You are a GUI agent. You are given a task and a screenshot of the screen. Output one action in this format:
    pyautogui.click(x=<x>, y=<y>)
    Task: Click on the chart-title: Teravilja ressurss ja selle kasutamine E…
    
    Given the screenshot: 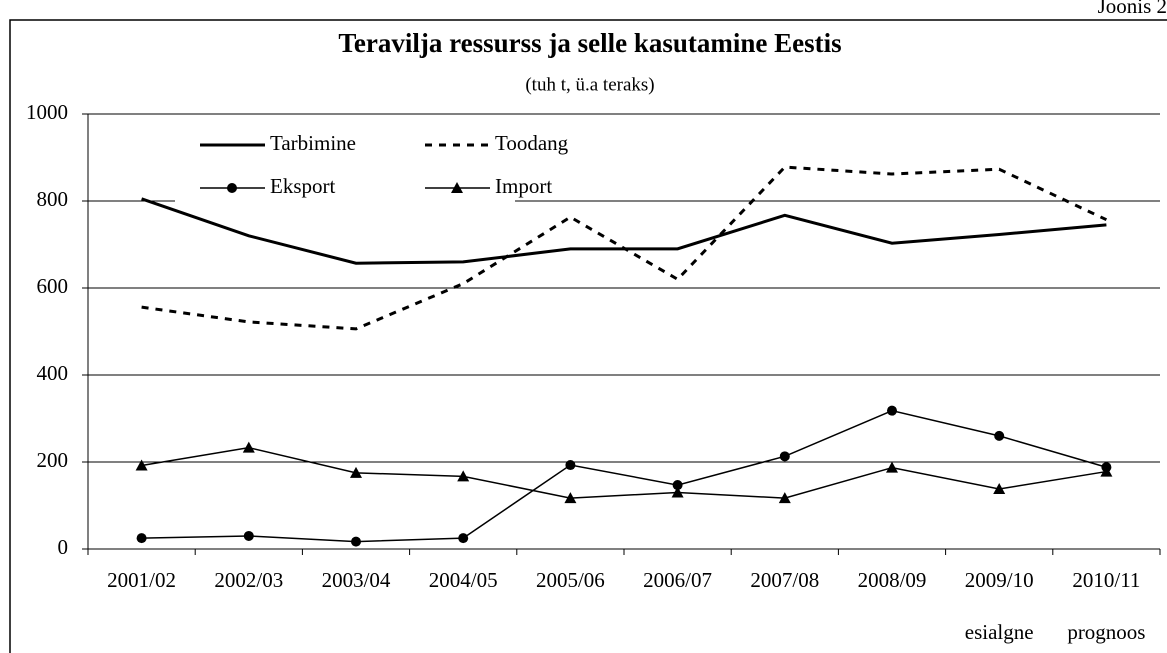 What is the action you would take?
    pyautogui.click(x=589, y=43)
    